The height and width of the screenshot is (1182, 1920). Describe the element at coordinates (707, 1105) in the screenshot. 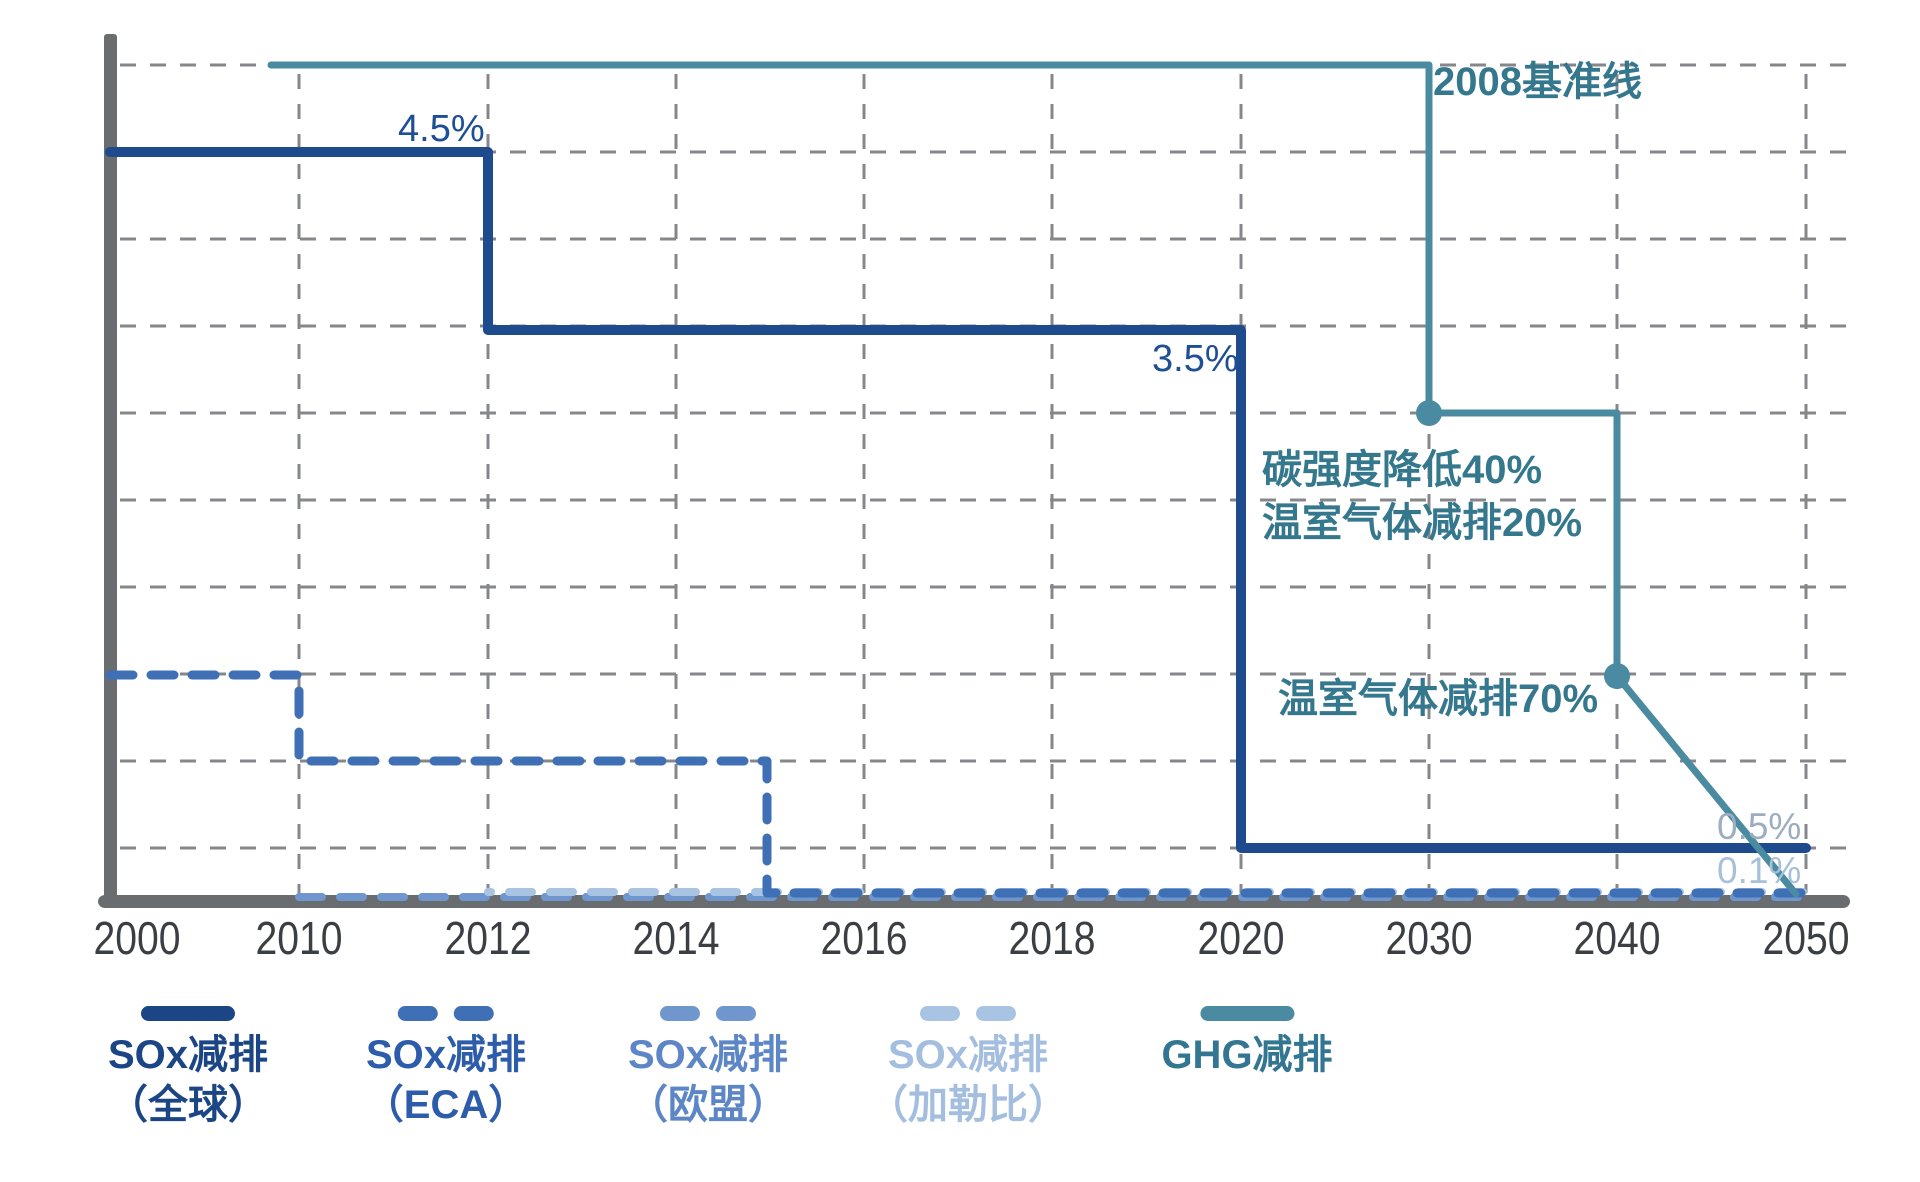

I see `legend-sox-eu-sublabel: （欧盟）` at that location.